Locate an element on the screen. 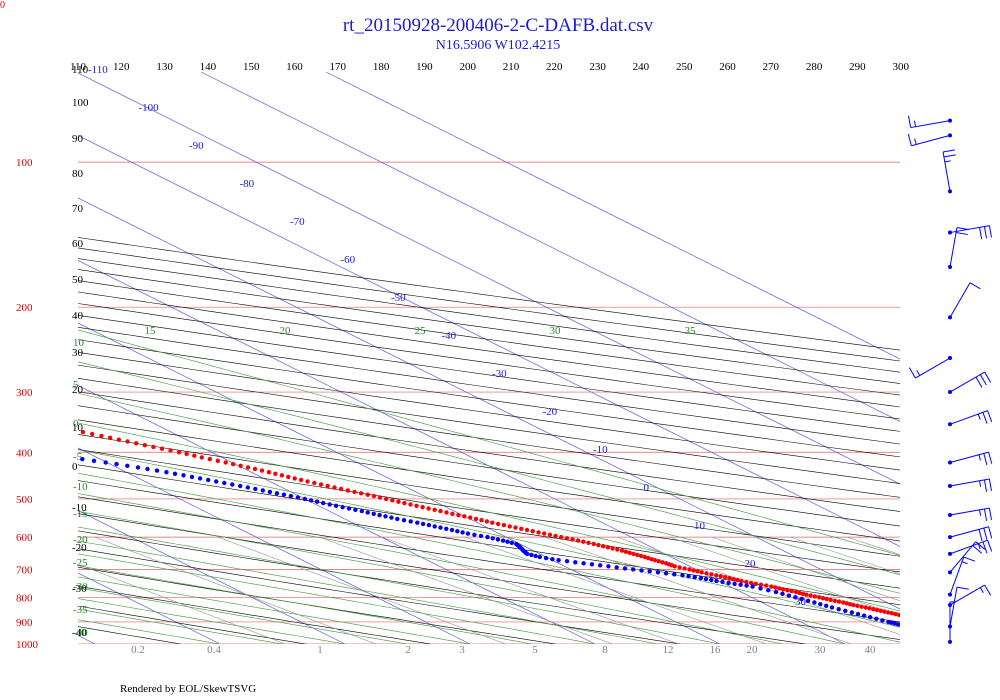 This screenshot has height=700, width=1000. mixing-ratio-label: 1 is located at coordinates (320, 650).